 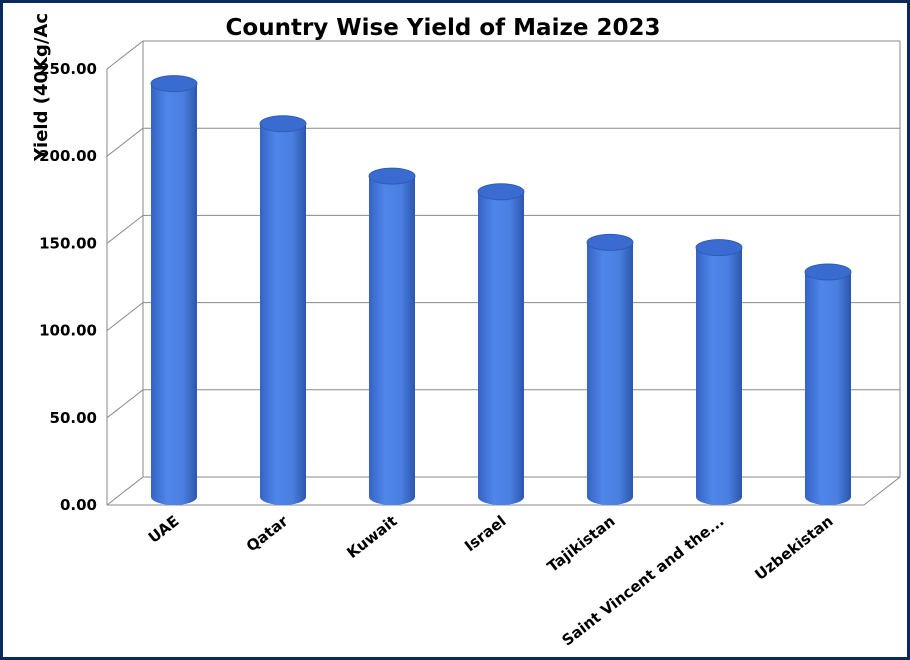 I want to click on x-tick-label: UAE, so click(x=164, y=529).